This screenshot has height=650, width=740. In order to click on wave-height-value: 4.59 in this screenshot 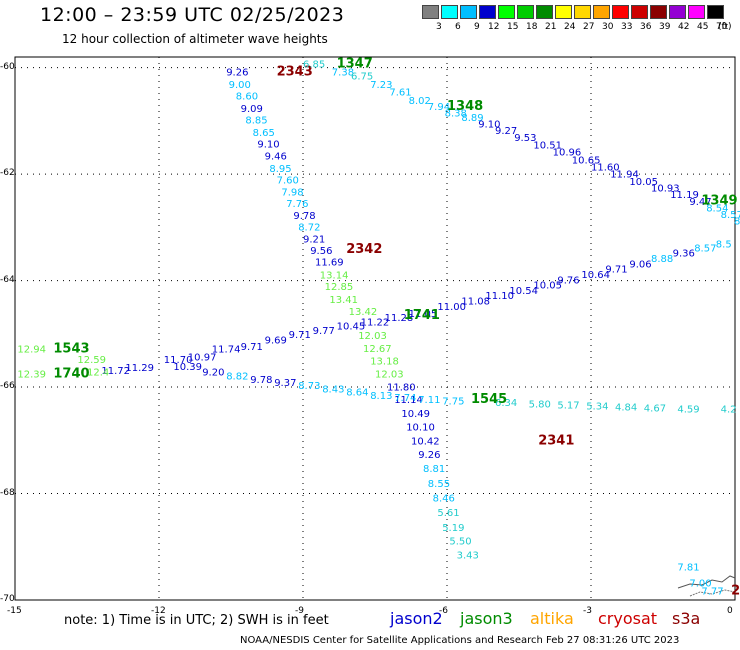, I will do `click(688, 410)`.